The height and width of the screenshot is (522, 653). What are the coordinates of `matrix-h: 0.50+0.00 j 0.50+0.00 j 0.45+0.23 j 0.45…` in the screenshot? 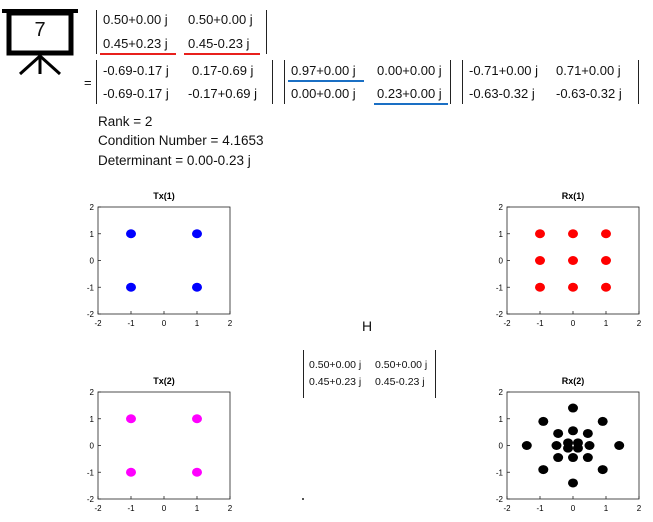 It's located at (183, 32).